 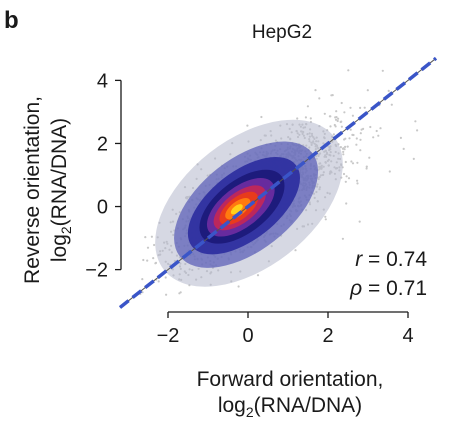 What do you see at coordinates (407, 336) in the screenshot?
I see `x-tick-label: 4` at bounding box center [407, 336].